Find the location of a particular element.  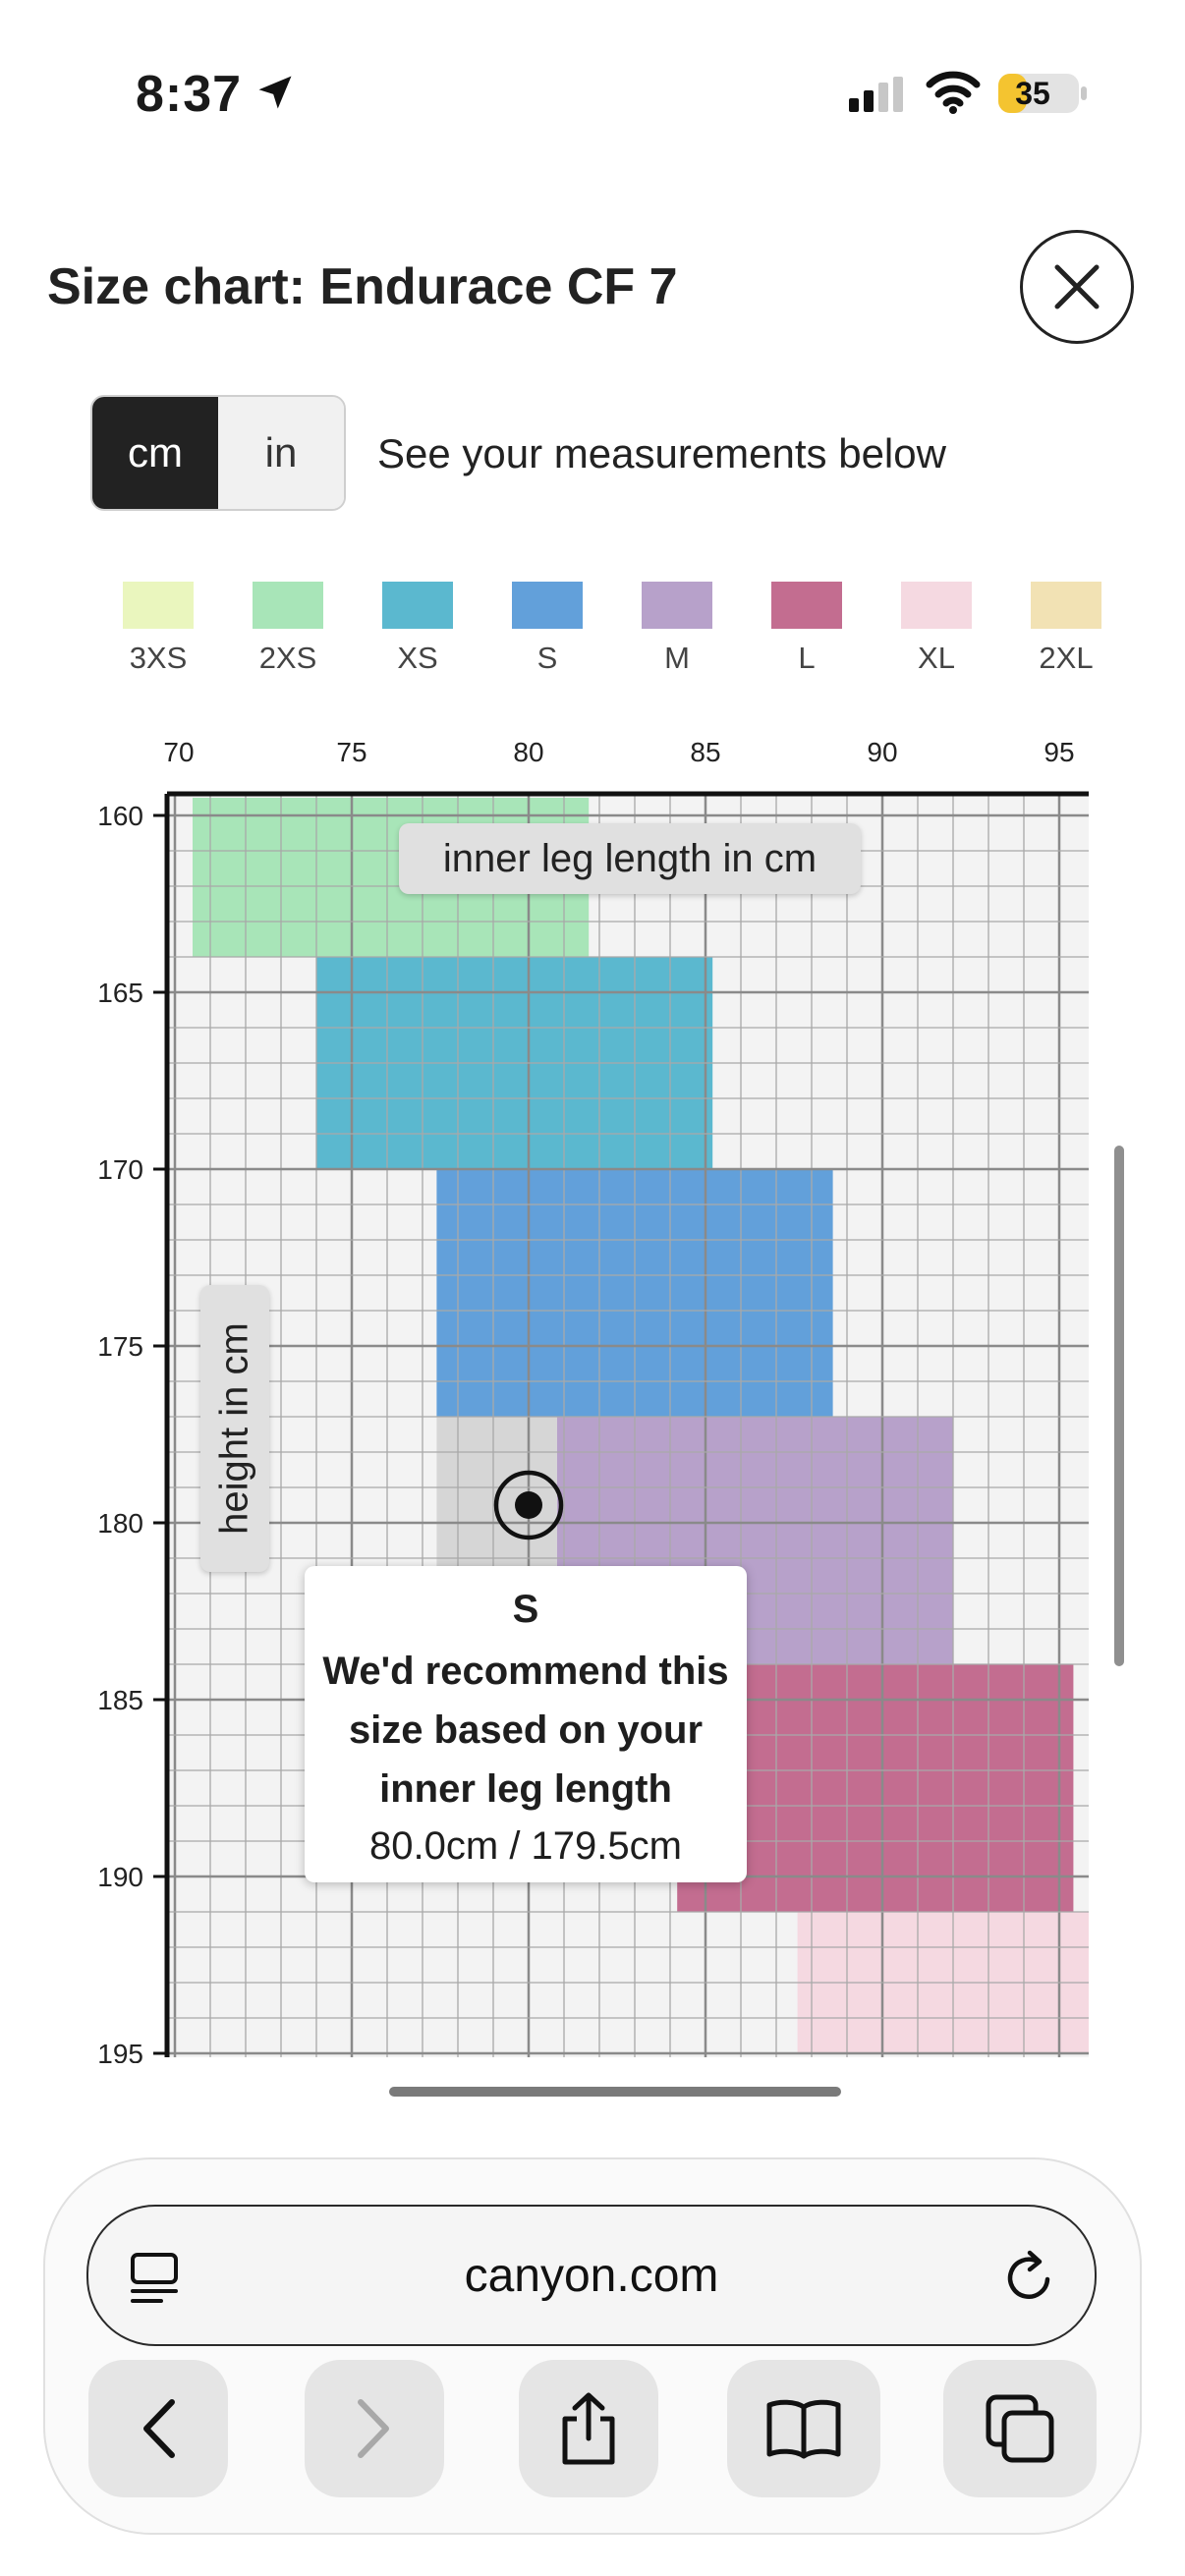

page-menu-icon is located at coordinates (154, 2278).